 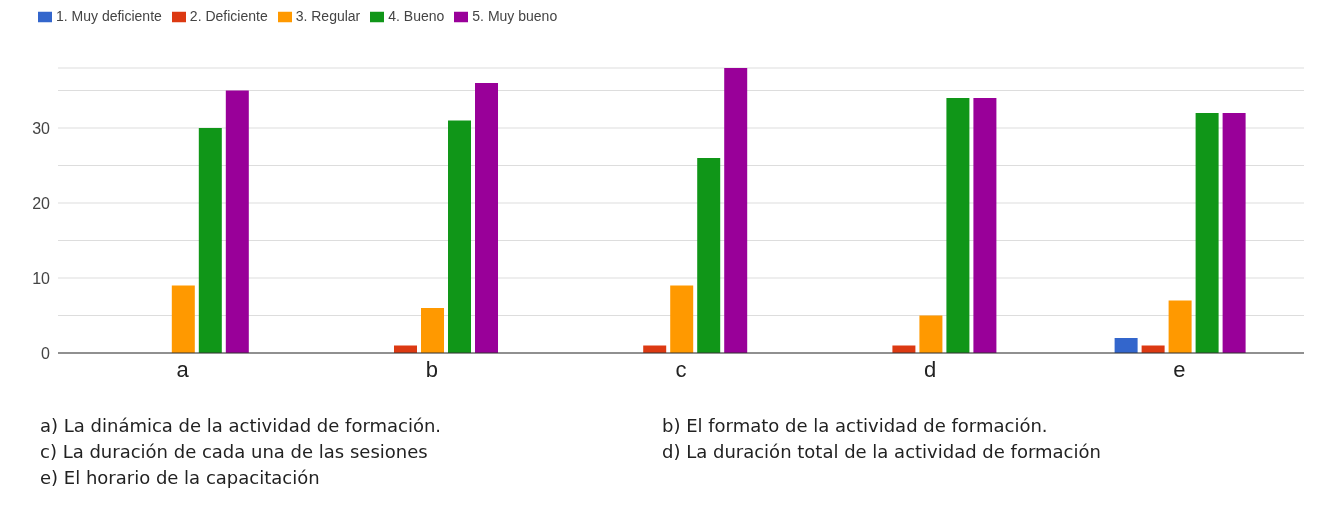 What do you see at coordinates (1179, 369) in the screenshot?
I see `x-tick-label: e` at bounding box center [1179, 369].